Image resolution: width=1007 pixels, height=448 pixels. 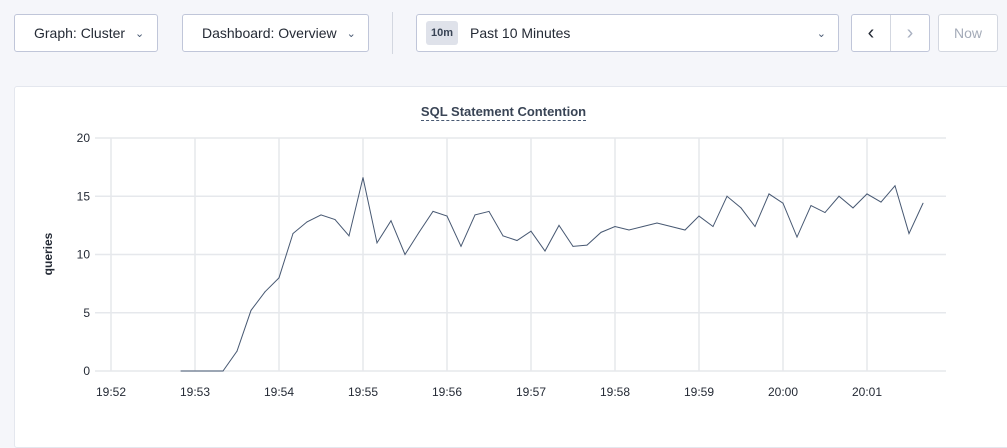 What do you see at coordinates (269, 33) in the screenshot?
I see `dashboard-select-label: Dashboard: Overview` at bounding box center [269, 33].